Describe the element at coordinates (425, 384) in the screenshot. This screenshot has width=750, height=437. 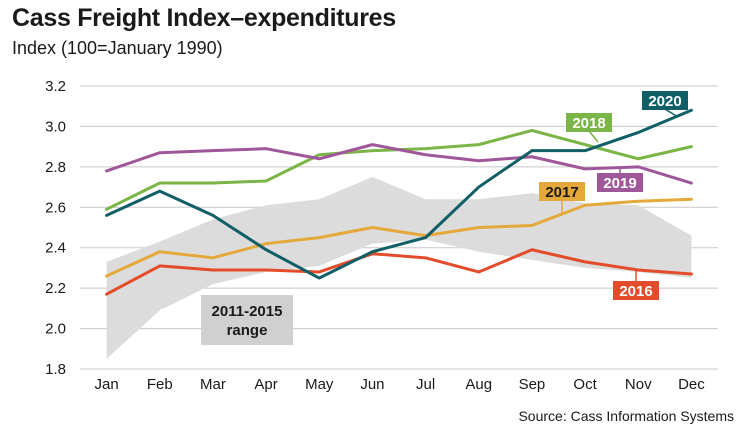
I see `x-tick-label: Jul` at that location.